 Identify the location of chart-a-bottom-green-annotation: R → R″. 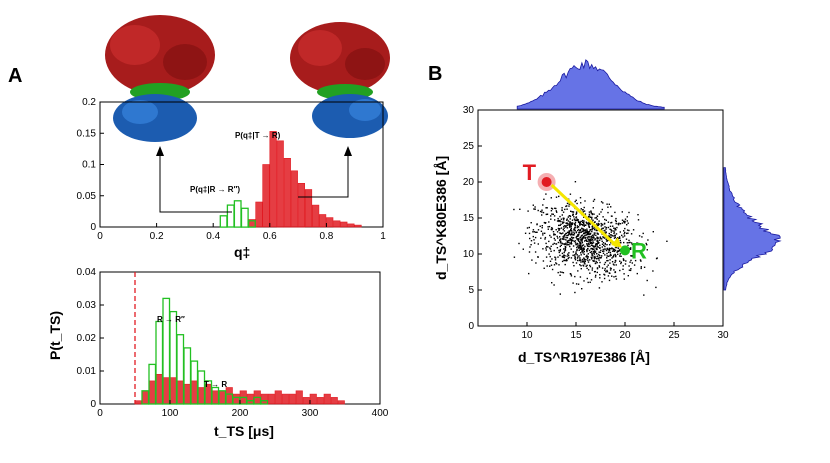
(171, 319).